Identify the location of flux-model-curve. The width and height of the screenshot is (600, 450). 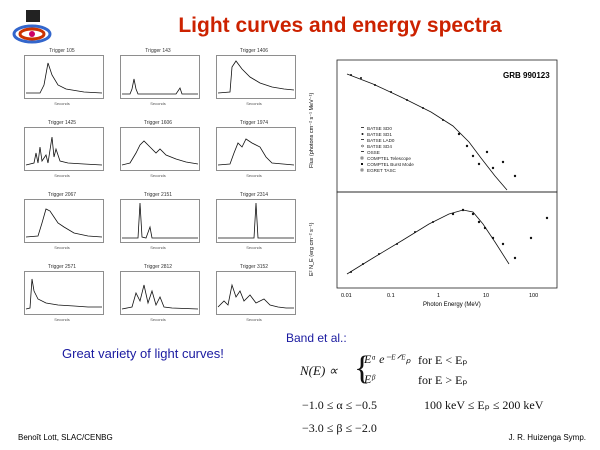
(427, 132).